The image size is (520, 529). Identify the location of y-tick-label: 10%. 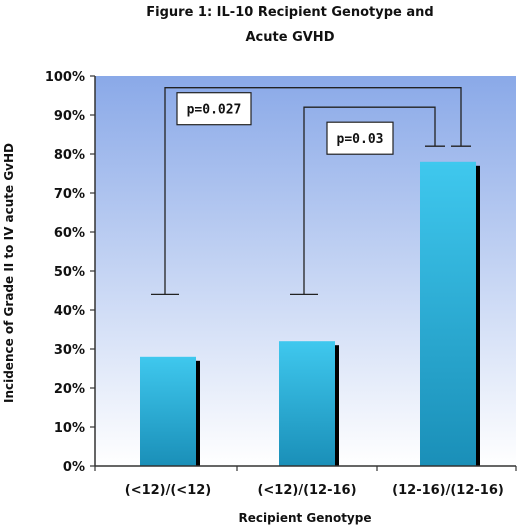
(69, 428).